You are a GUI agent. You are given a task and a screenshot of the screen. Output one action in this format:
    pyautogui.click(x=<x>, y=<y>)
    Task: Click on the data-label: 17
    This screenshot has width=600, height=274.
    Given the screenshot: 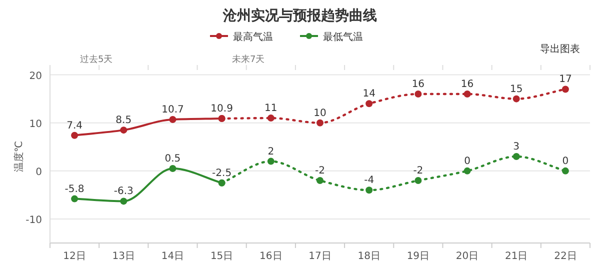 What is the action you would take?
    pyautogui.click(x=565, y=80)
    